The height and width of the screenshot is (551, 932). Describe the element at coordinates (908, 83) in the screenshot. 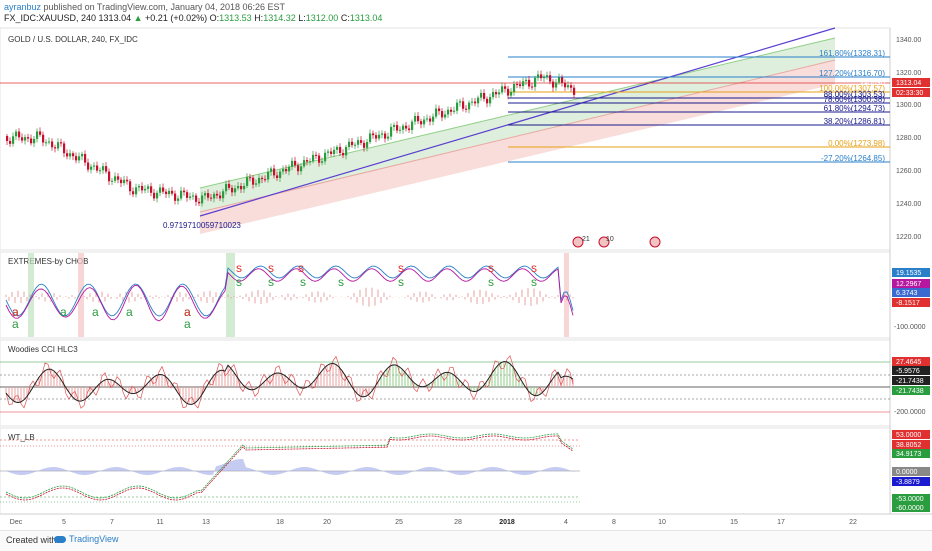

I see `current-price-text: 1313.04` at that location.